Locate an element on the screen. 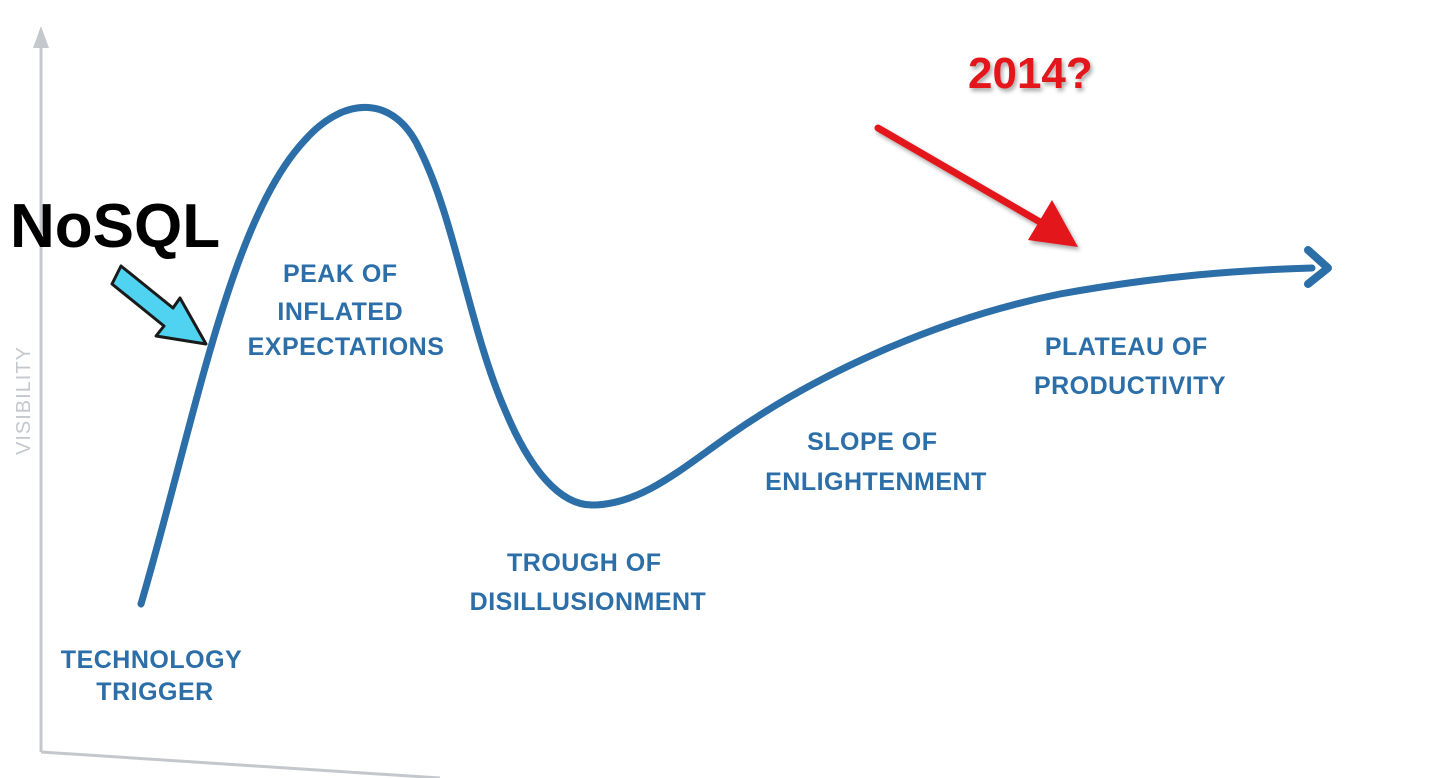 The image size is (1448, 778). y-axis-label: VISIBILITY is located at coordinates (24, 400).